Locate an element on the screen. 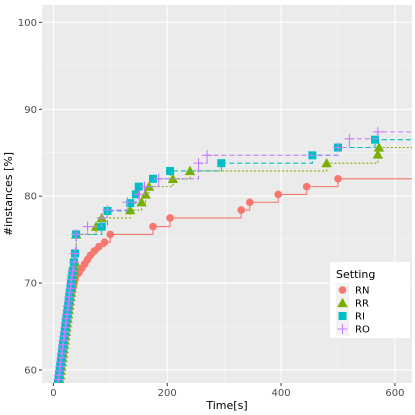 The height and width of the screenshot is (415, 415). legend: Setting RN RR RI RO is located at coordinates (370, 300).